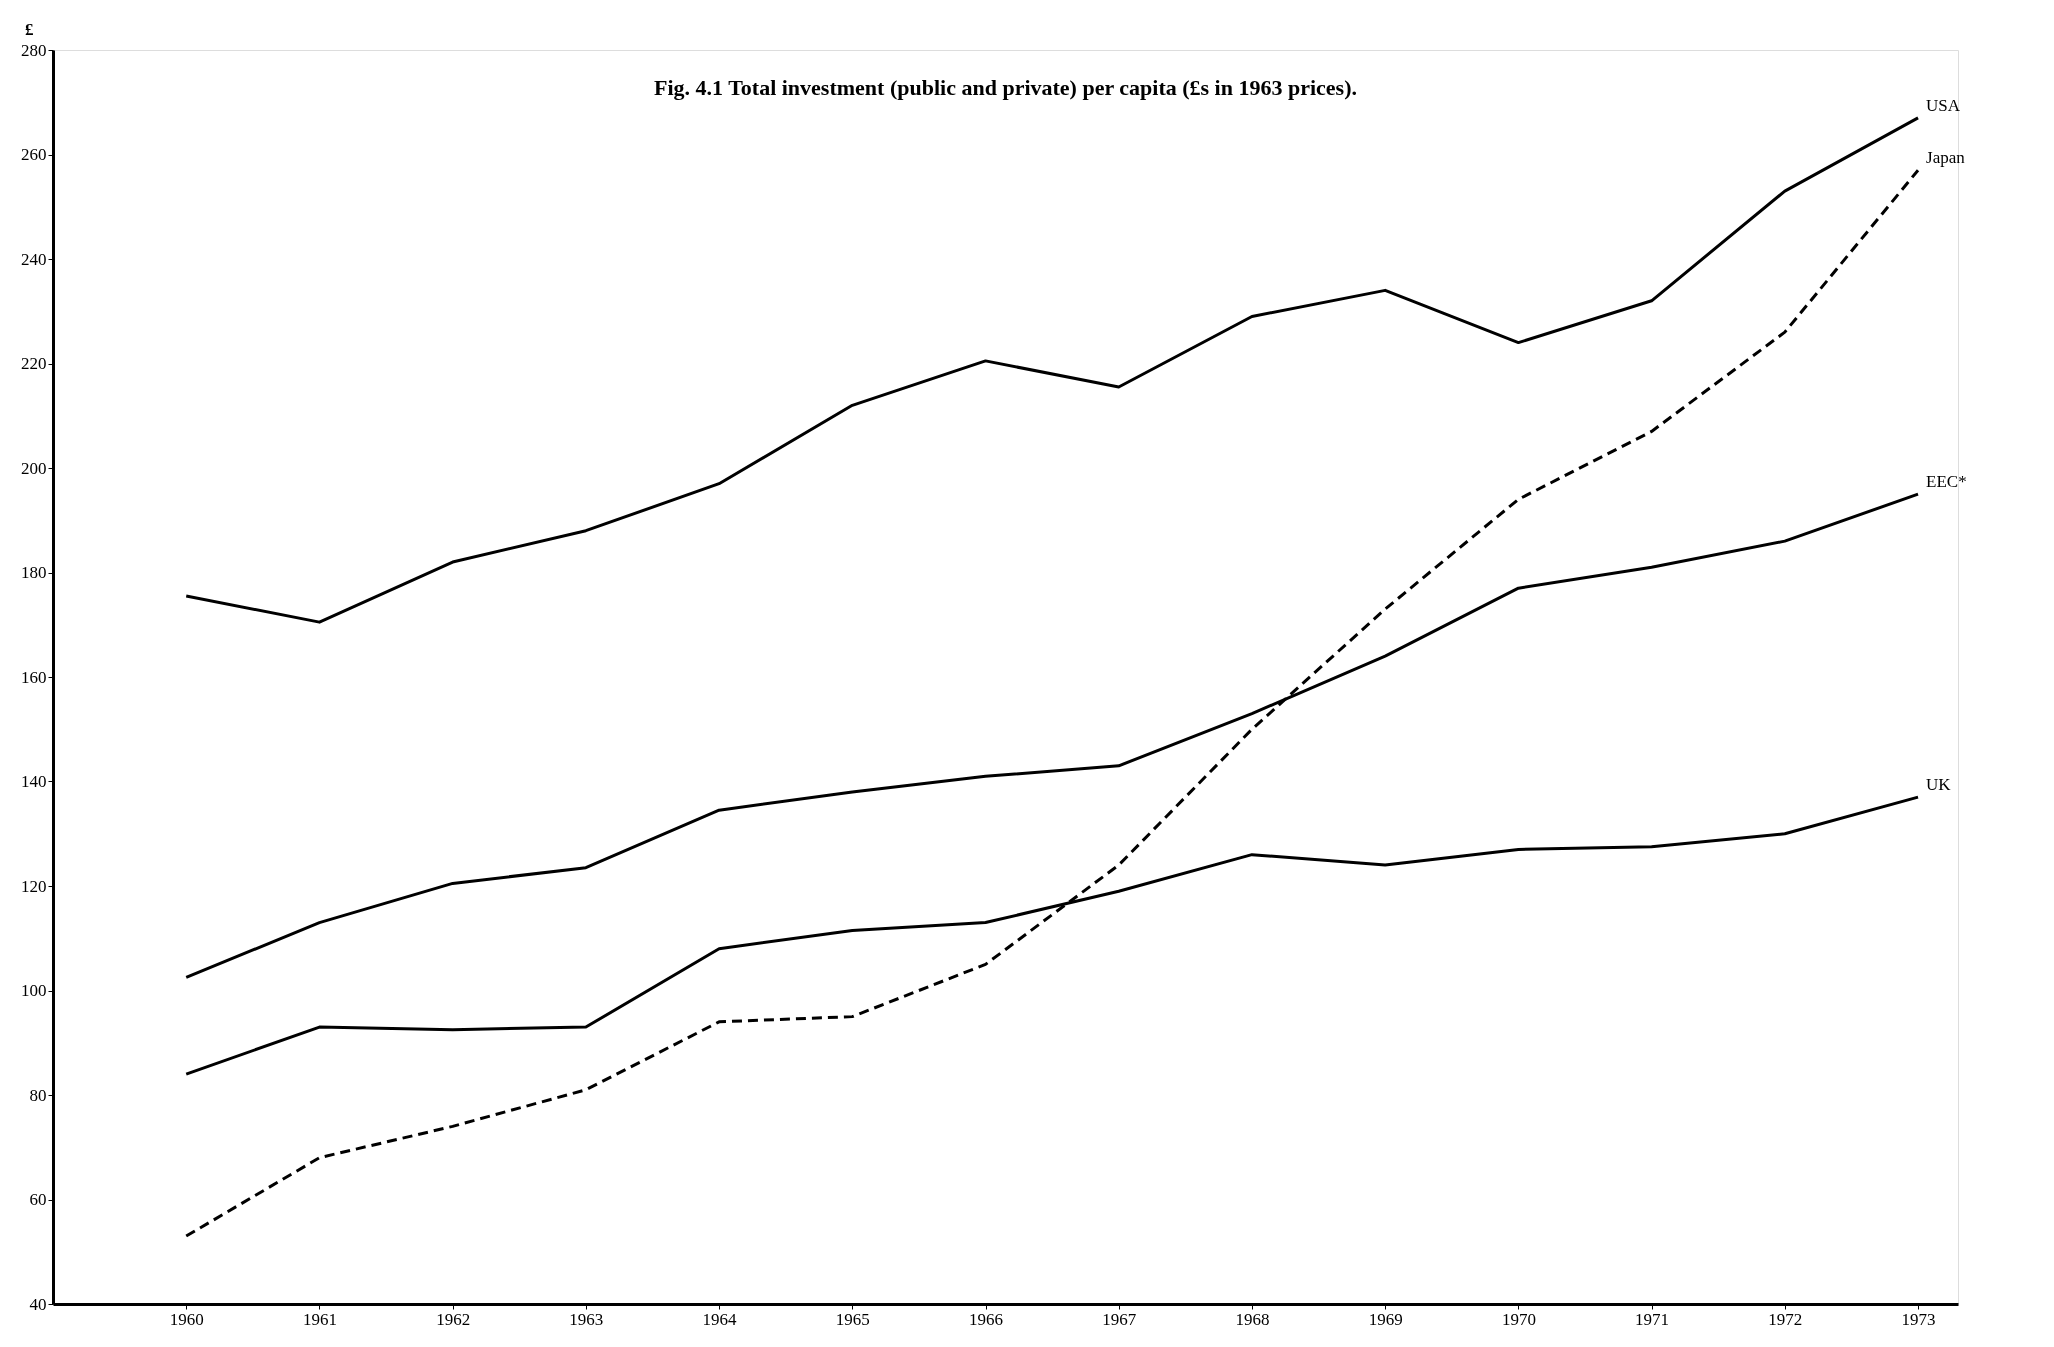  What do you see at coordinates (1785, 1319) in the screenshot?
I see `x-tick-label: 1972` at bounding box center [1785, 1319].